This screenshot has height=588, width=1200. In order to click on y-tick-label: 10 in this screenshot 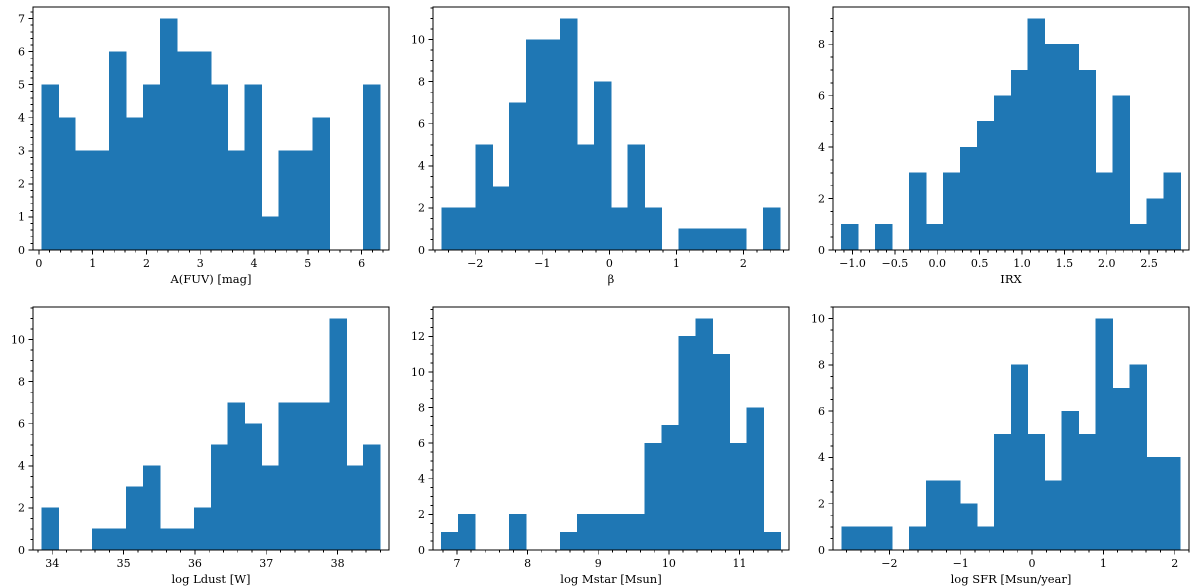, I will do `click(818, 318)`.